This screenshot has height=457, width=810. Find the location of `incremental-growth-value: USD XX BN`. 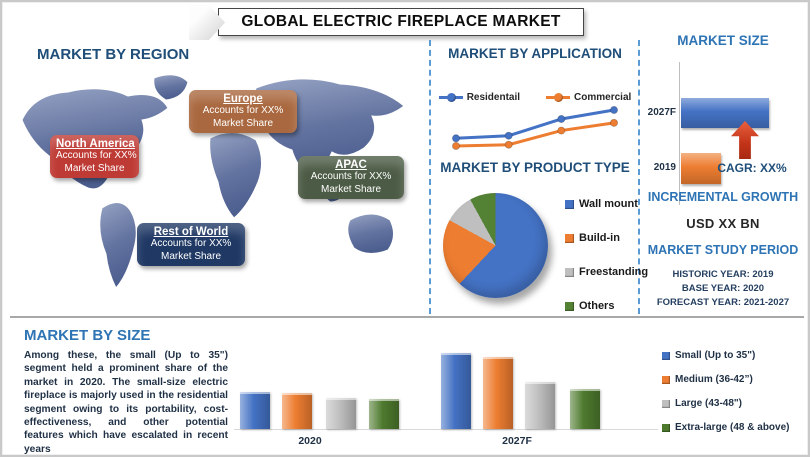

incremental-growth-value: USD XX BN is located at coordinates (723, 223).